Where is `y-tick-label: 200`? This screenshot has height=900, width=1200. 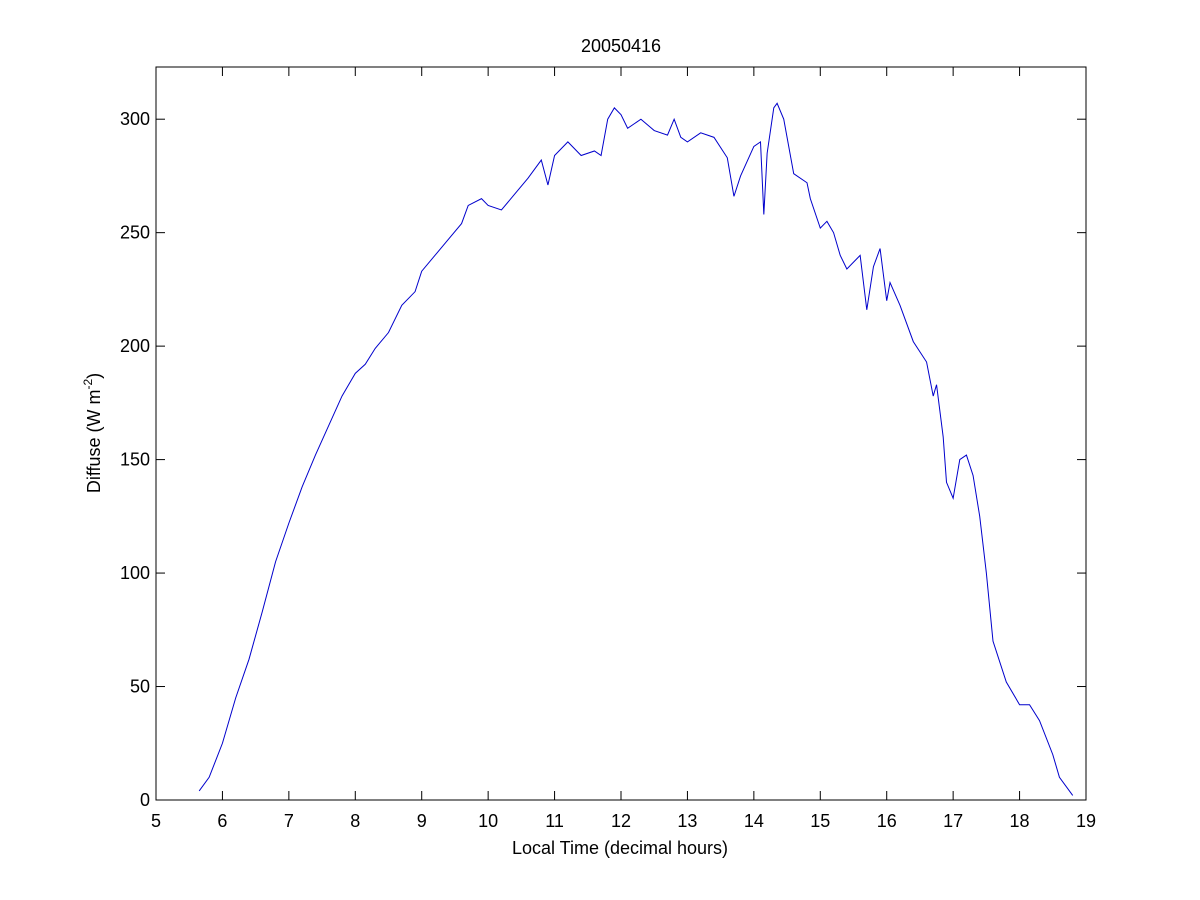 y-tick-label: 200 is located at coordinates (135, 346).